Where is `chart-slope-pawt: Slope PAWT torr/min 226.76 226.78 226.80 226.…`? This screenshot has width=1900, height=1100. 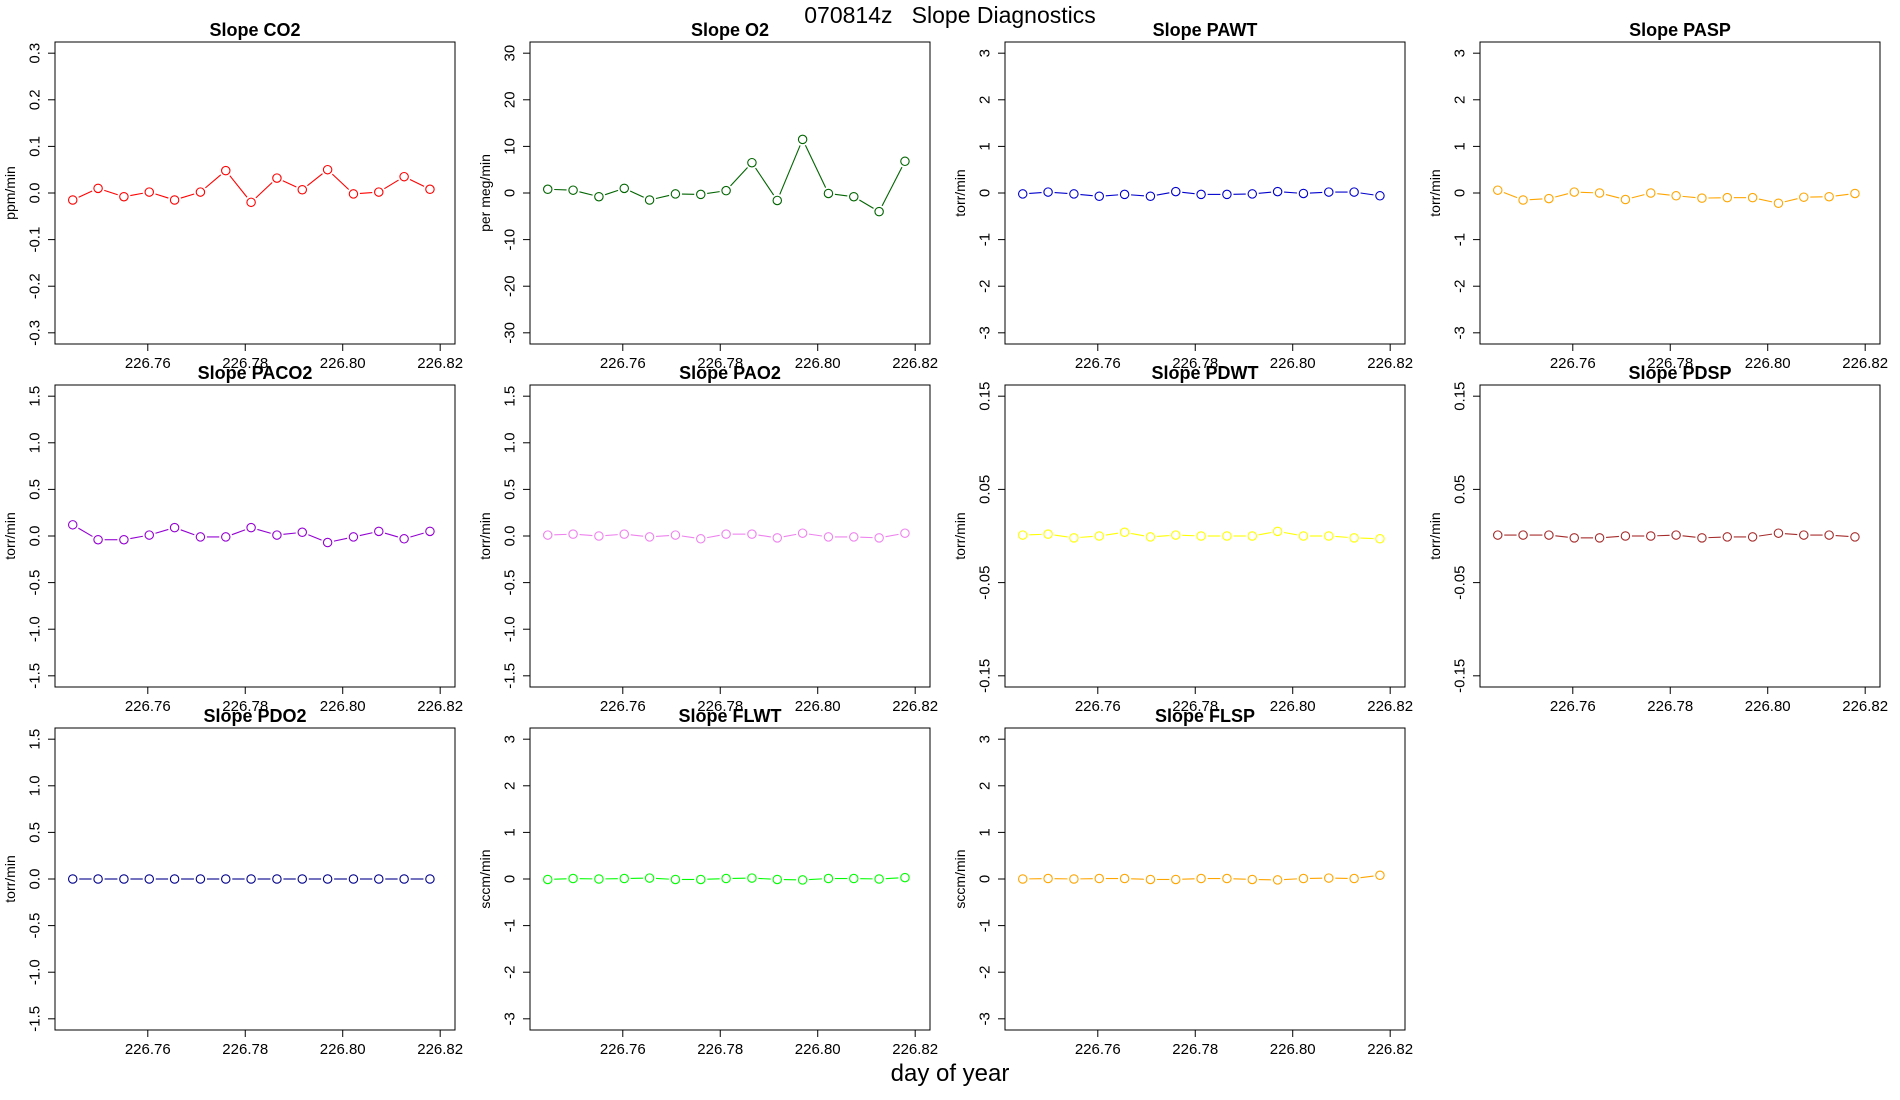 chart-slope-pawt: Slope PAWT torr/min 226.76 226.78 226.80 226.… is located at coordinates (1182, 196).